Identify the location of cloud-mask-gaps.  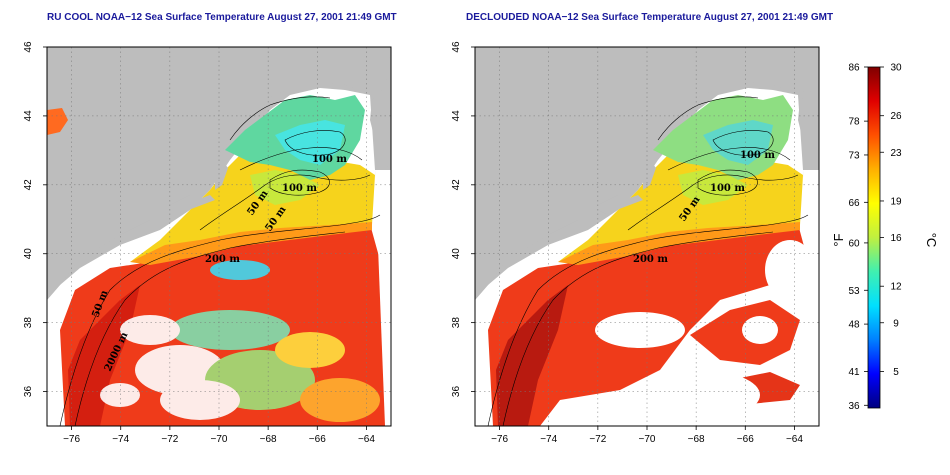
(687, 332).